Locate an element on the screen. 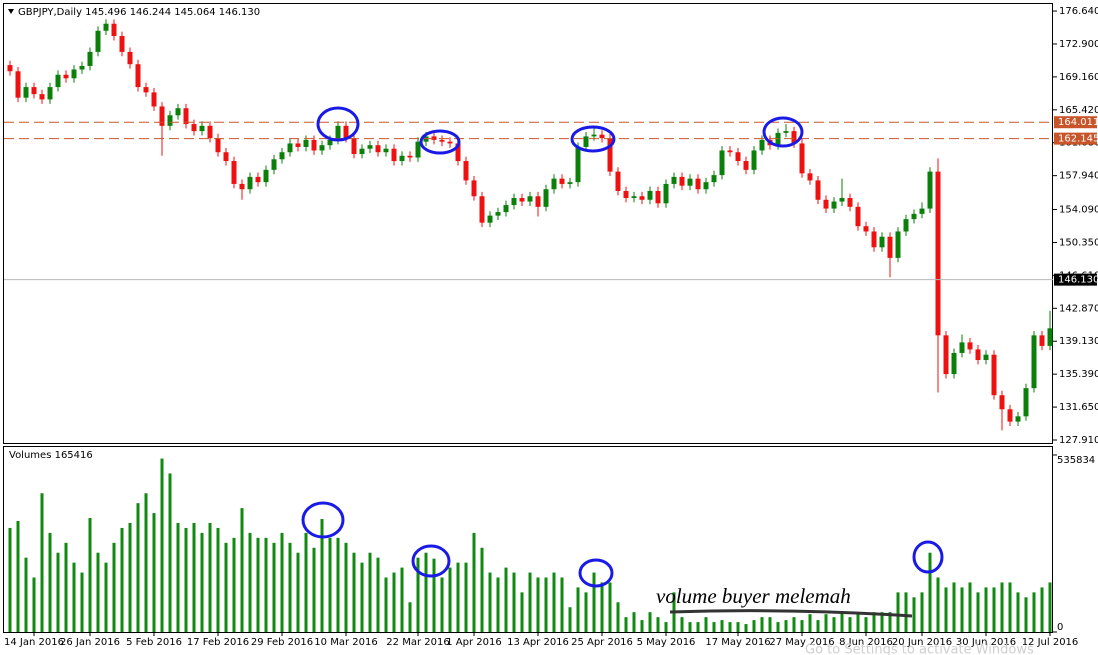 The height and width of the screenshot is (655, 1098). price-label-box is located at coordinates (1075, 279).